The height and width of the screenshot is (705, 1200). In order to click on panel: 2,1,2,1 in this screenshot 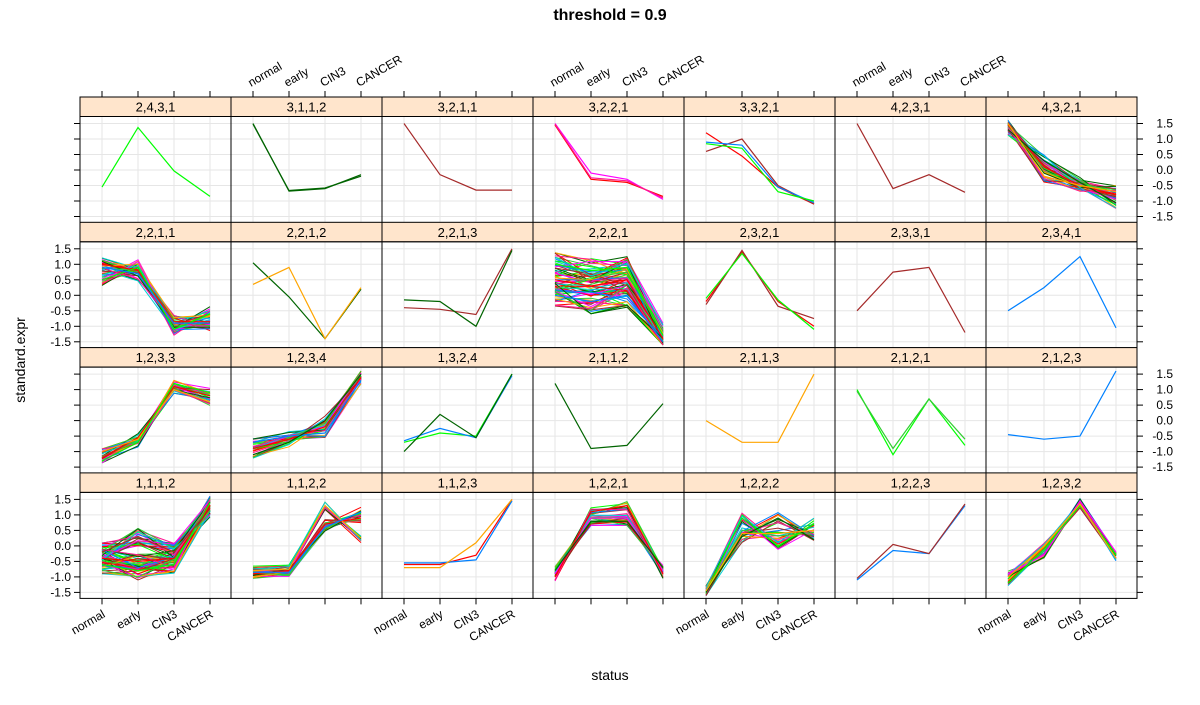, I will do `click(910, 410)`.